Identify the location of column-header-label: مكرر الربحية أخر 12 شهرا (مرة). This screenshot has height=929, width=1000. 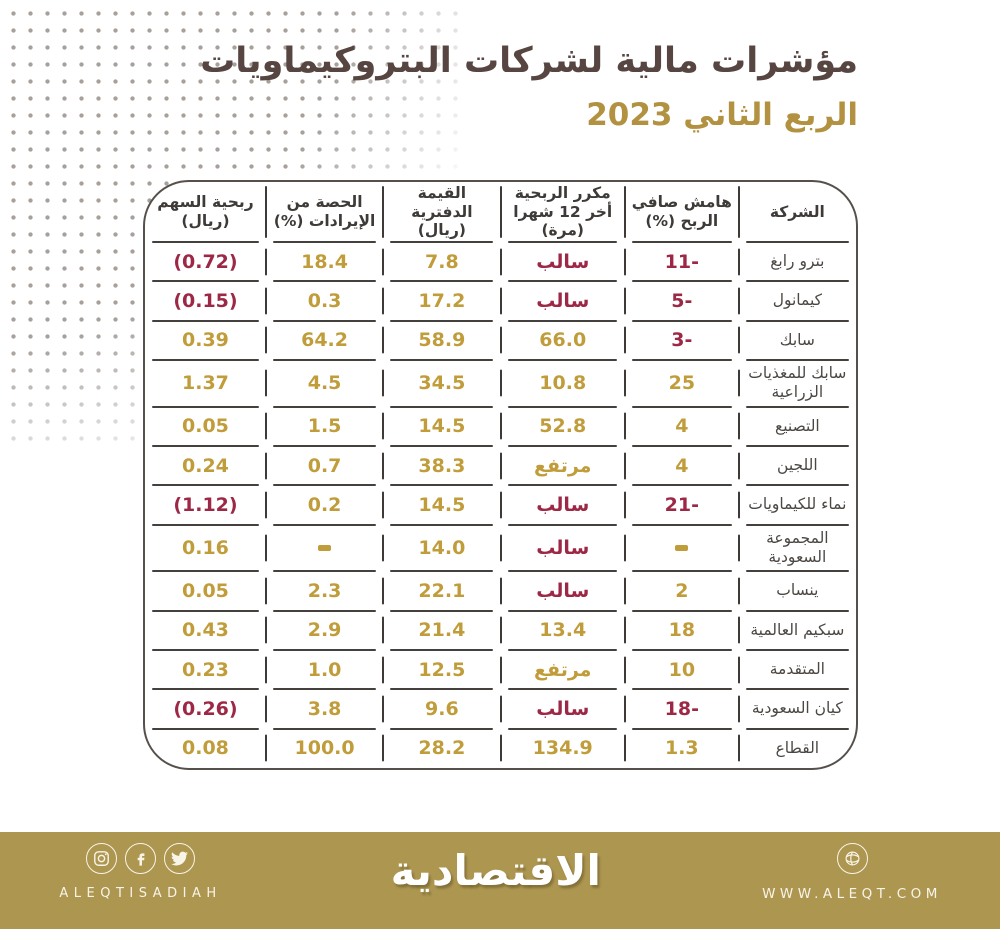
(563, 211).